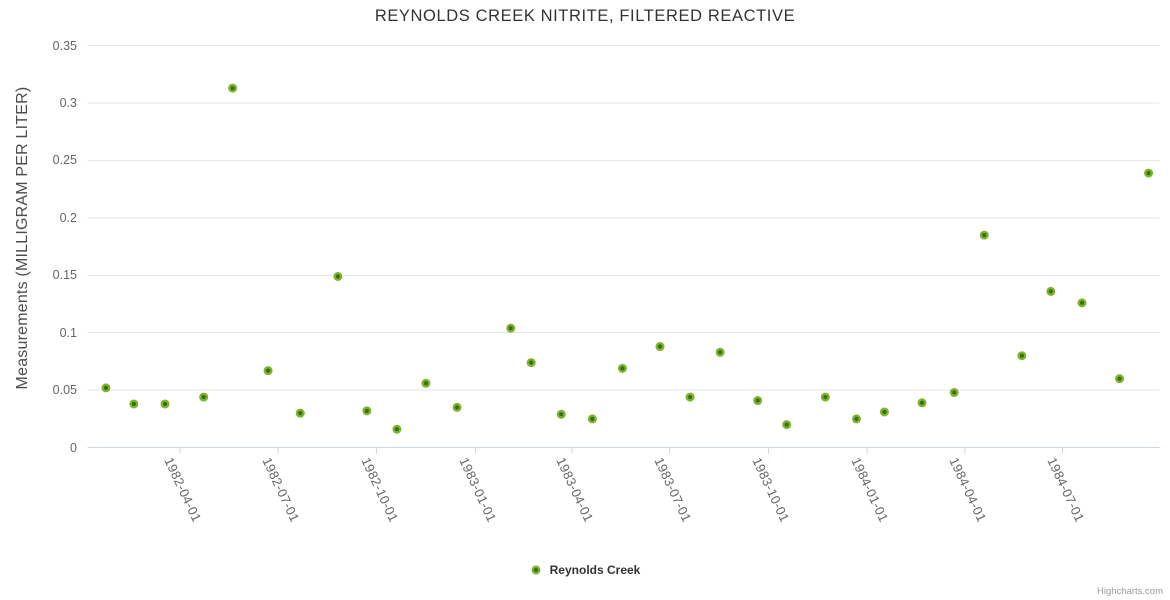  I want to click on highcharts-credits: Highcharts.com, so click(1130, 591).